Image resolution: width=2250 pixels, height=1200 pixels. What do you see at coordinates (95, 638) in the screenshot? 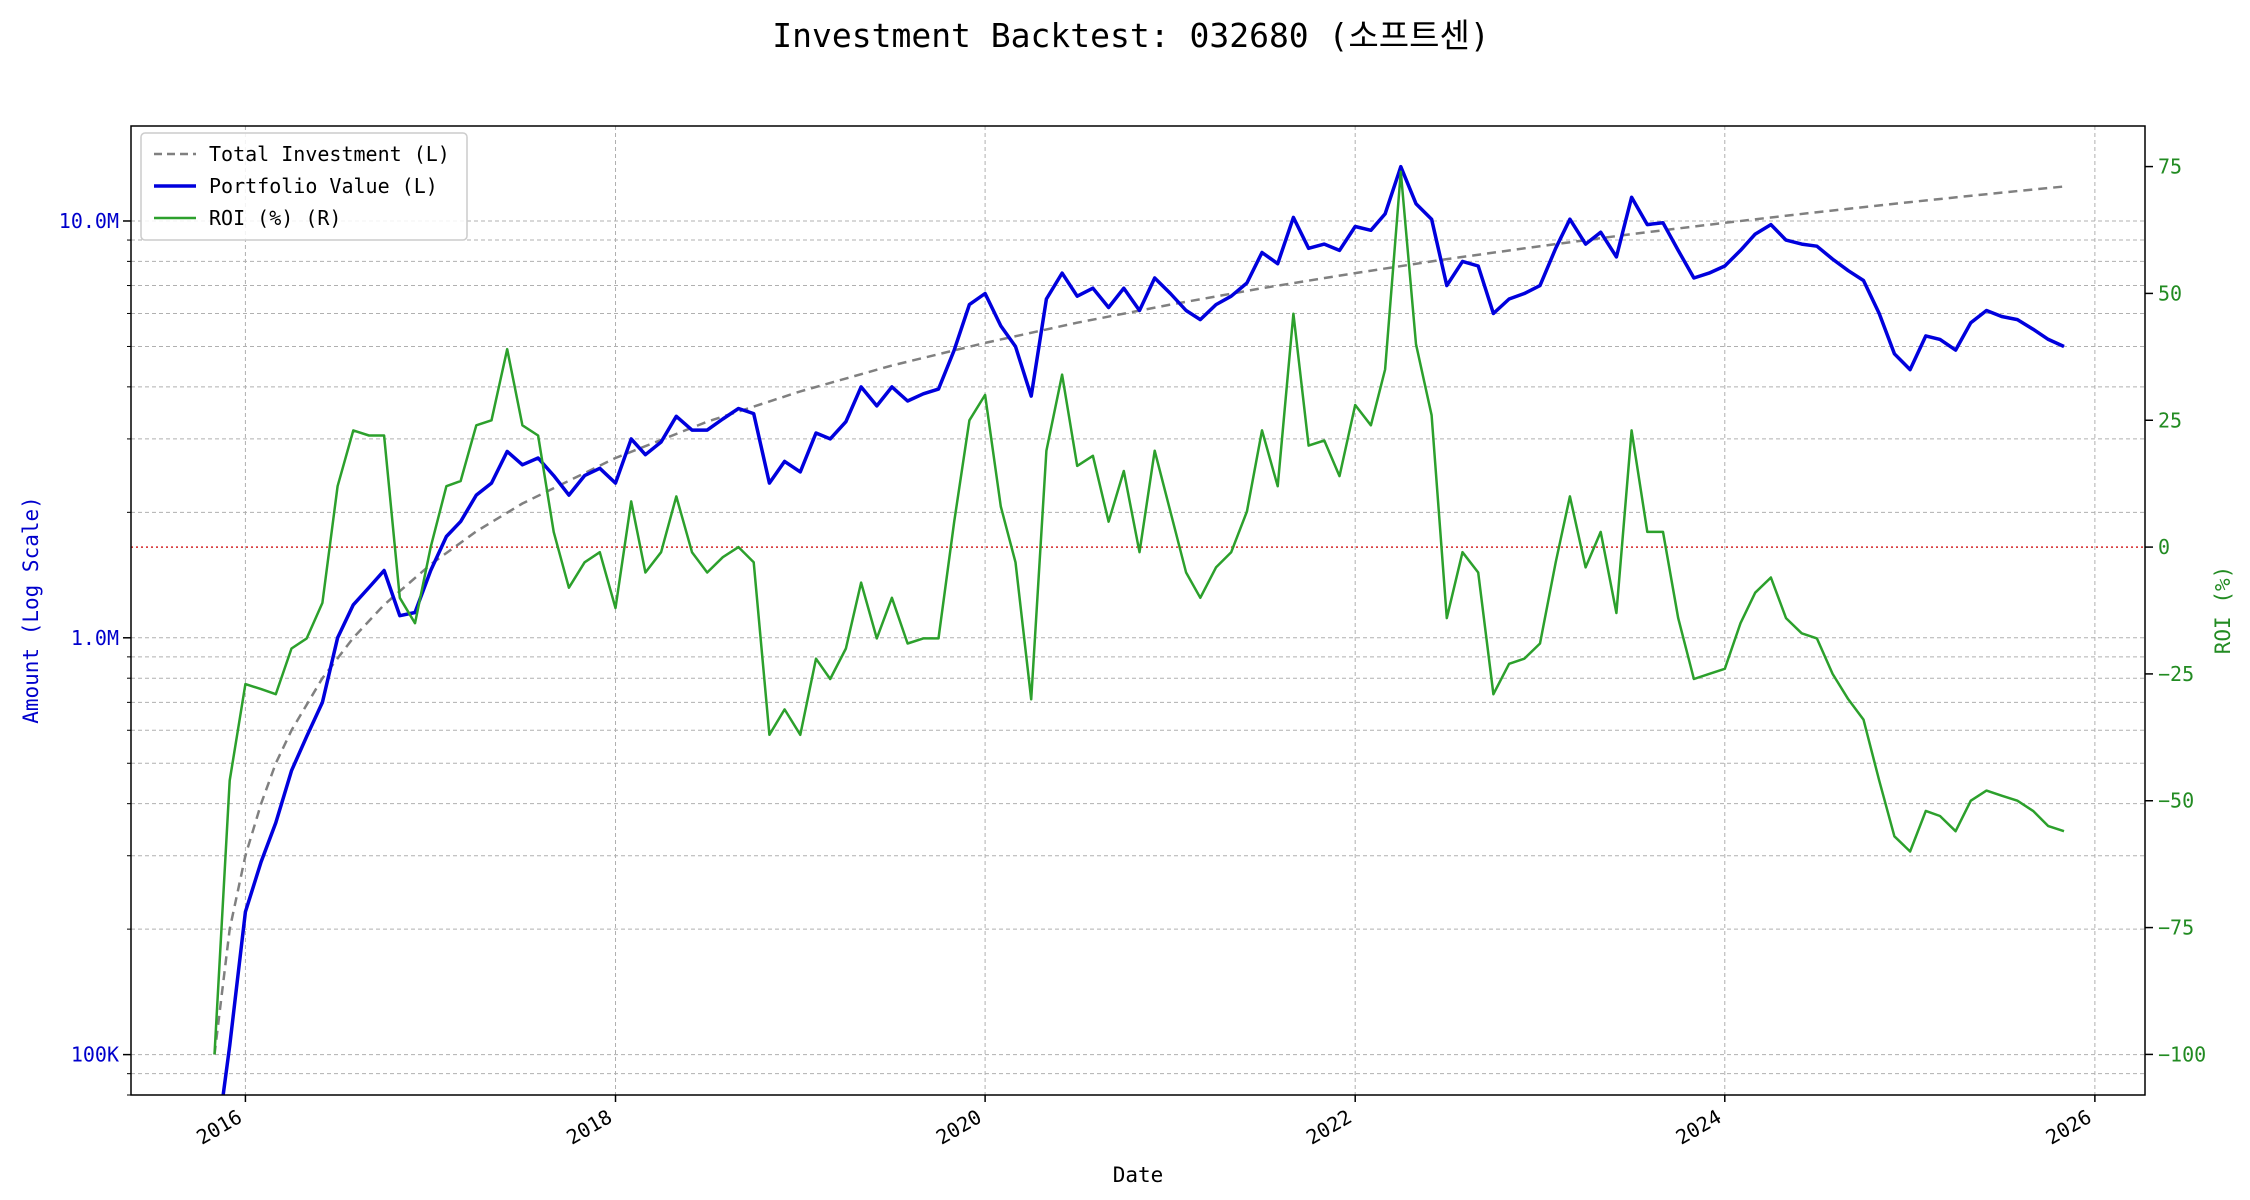
I see `y-left-tick-label: 1.0M` at bounding box center [95, 638].